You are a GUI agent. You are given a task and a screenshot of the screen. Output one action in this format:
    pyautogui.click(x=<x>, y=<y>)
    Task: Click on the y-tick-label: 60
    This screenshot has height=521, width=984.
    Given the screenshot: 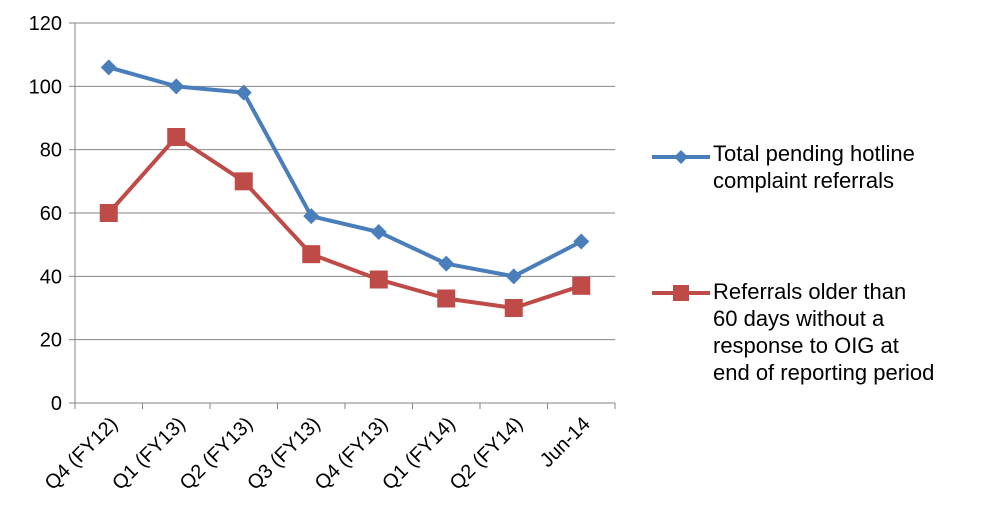 What is the action you would take?
    pyautogui.click(x=51, y=214)
    